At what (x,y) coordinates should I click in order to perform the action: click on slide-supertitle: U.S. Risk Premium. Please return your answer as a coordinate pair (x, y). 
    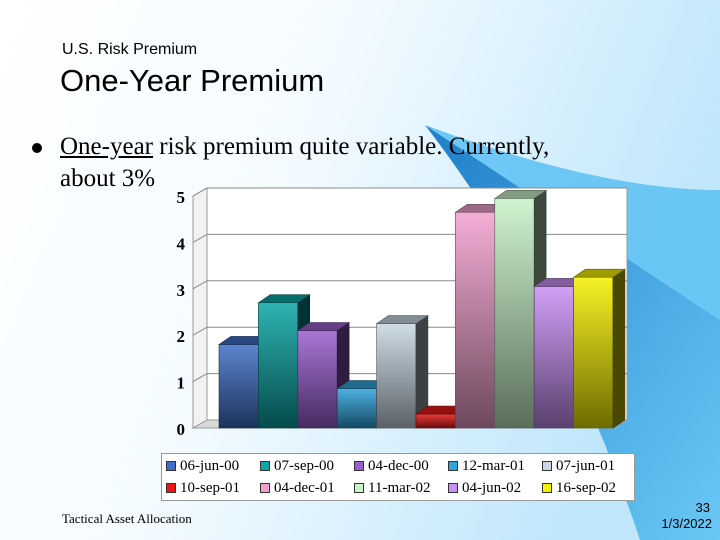
    Looking at the image, I should click on (130, 49).